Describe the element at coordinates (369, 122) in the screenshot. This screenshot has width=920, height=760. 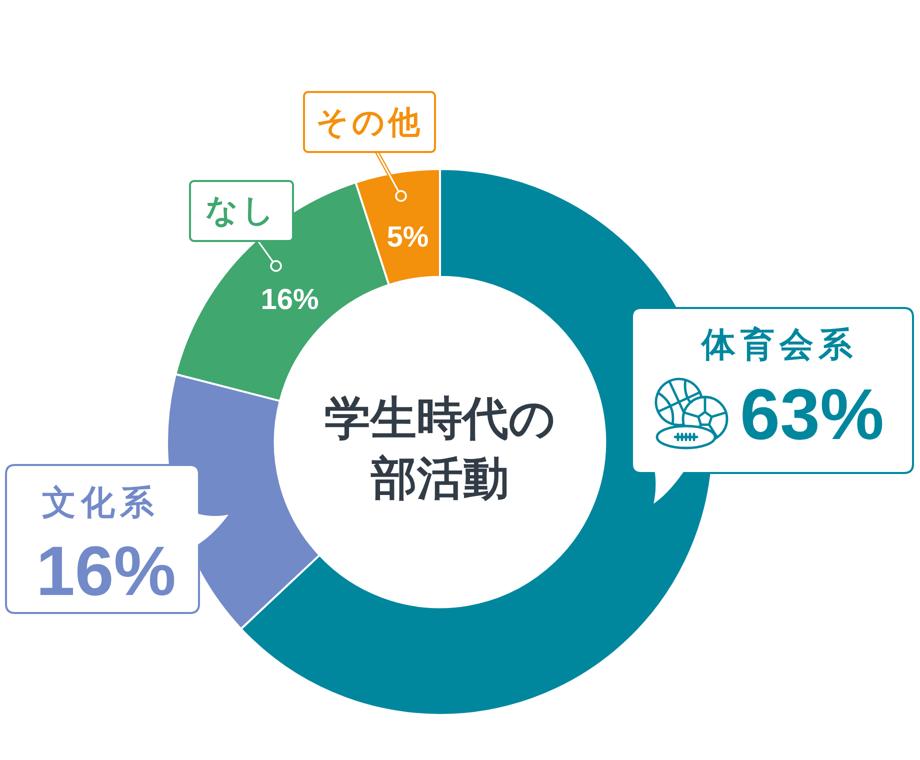
I see `slice-label: その他` at that location.